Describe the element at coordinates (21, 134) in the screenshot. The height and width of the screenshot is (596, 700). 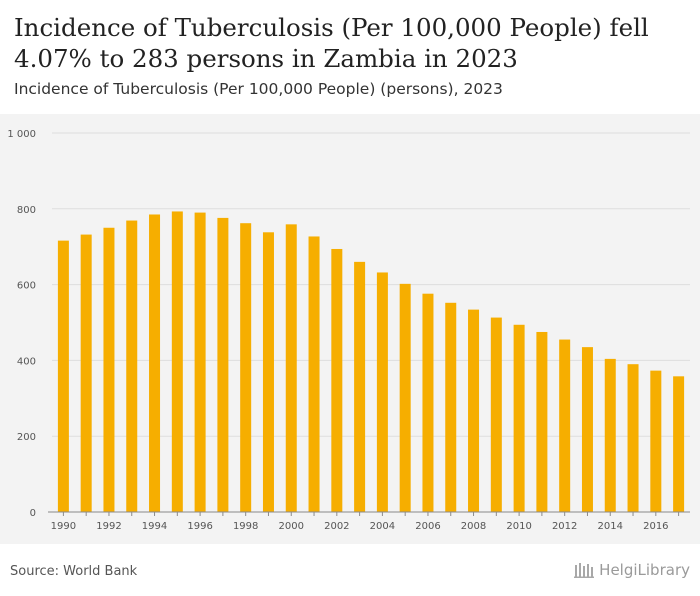
I see `y-tick-label: 1 000` at that location.